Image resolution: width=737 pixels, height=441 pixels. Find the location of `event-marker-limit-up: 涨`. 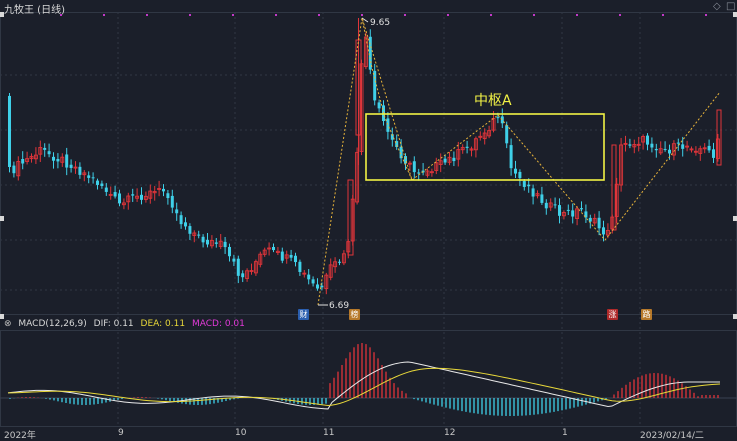

event-marker-limit-up: 涨 is located at coordinates (612, 314).